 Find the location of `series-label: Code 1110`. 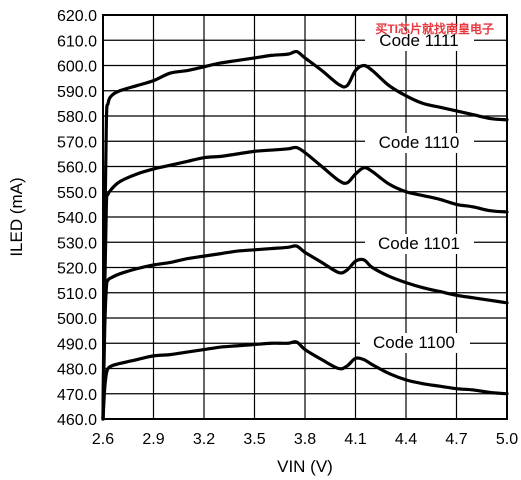

series-label: Code 1110 is located at coordinates (419, 142).